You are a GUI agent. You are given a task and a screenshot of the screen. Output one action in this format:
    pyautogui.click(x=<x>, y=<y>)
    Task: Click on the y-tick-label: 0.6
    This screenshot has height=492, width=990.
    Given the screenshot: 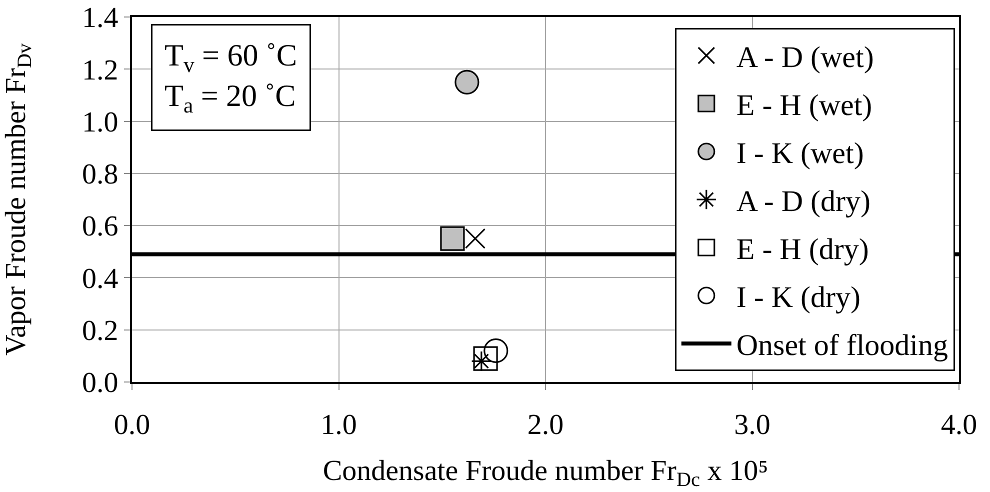 What is the action you would take?
    pyautogui.click(x=100, y=226)
    